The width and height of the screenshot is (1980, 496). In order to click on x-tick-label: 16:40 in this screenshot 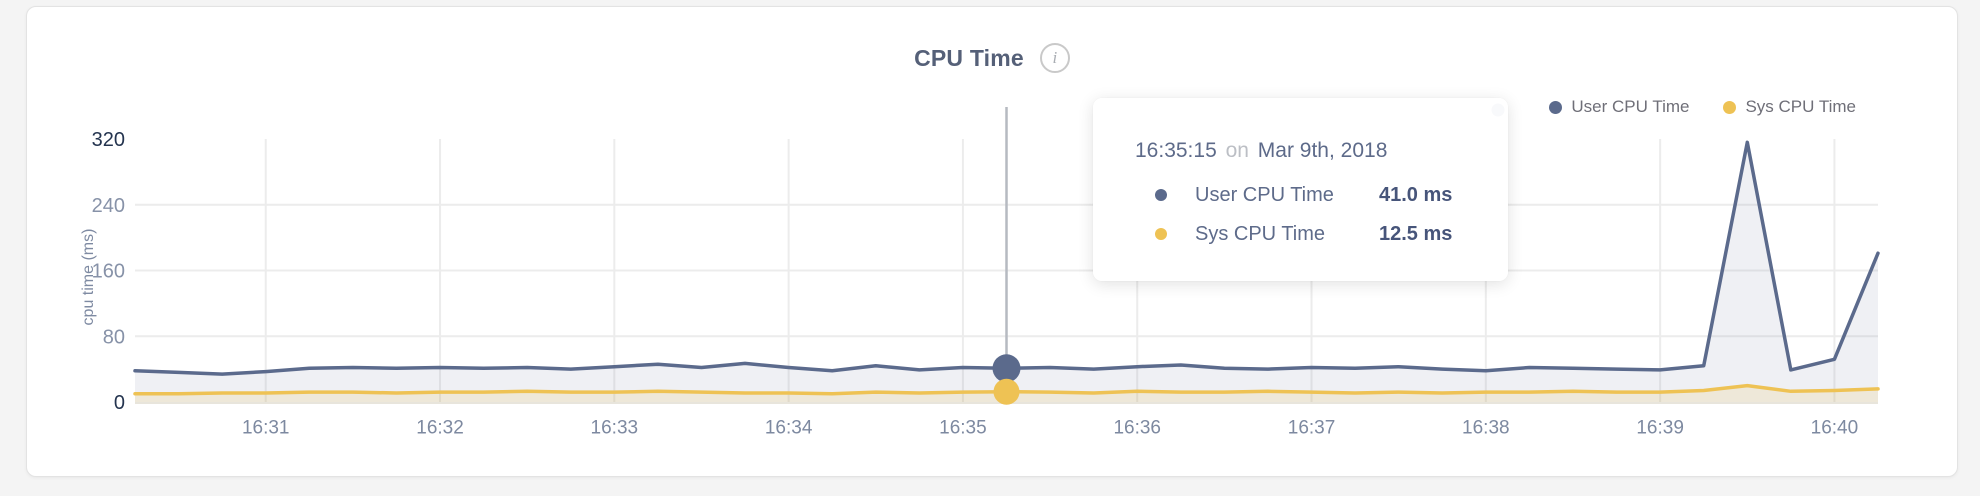, I will do `click(1835, 428)`.